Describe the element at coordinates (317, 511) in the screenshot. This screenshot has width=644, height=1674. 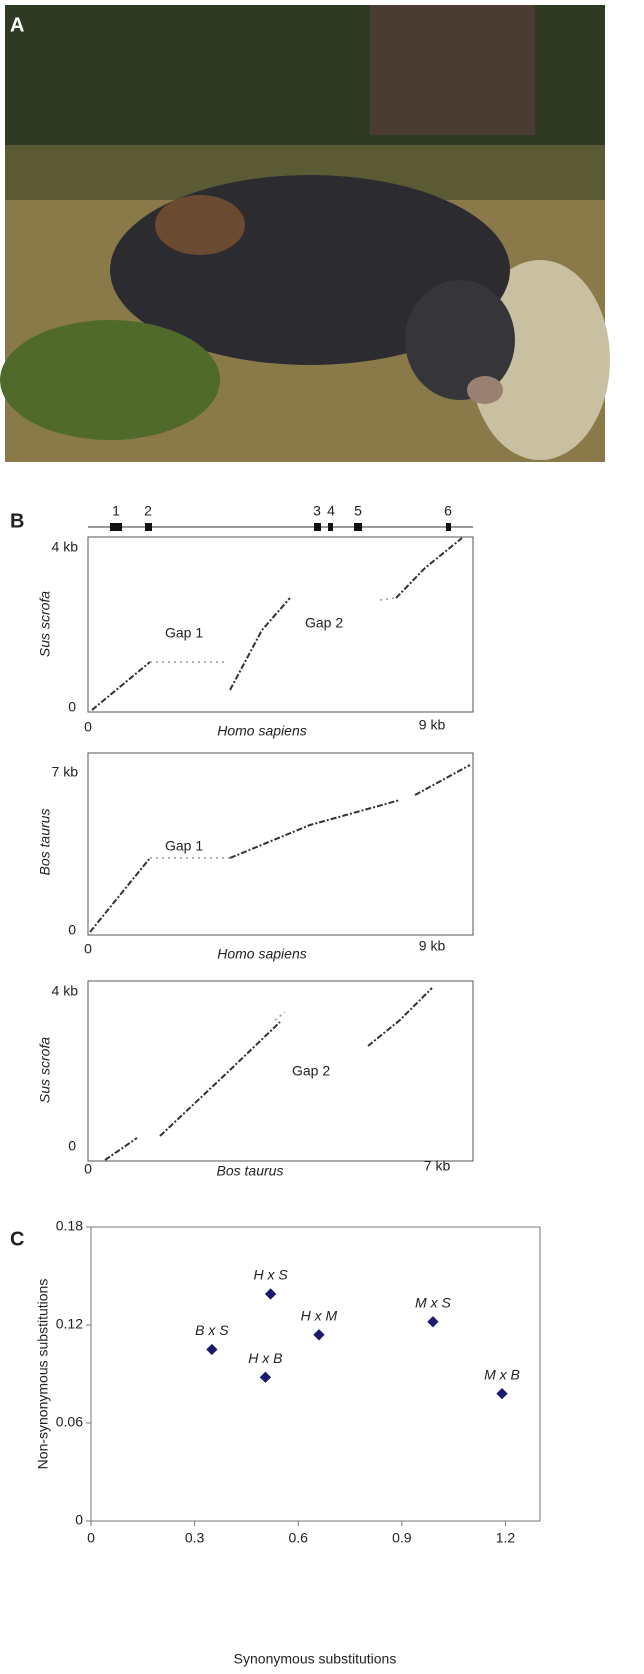
I see `exon-number: 3` at that location.